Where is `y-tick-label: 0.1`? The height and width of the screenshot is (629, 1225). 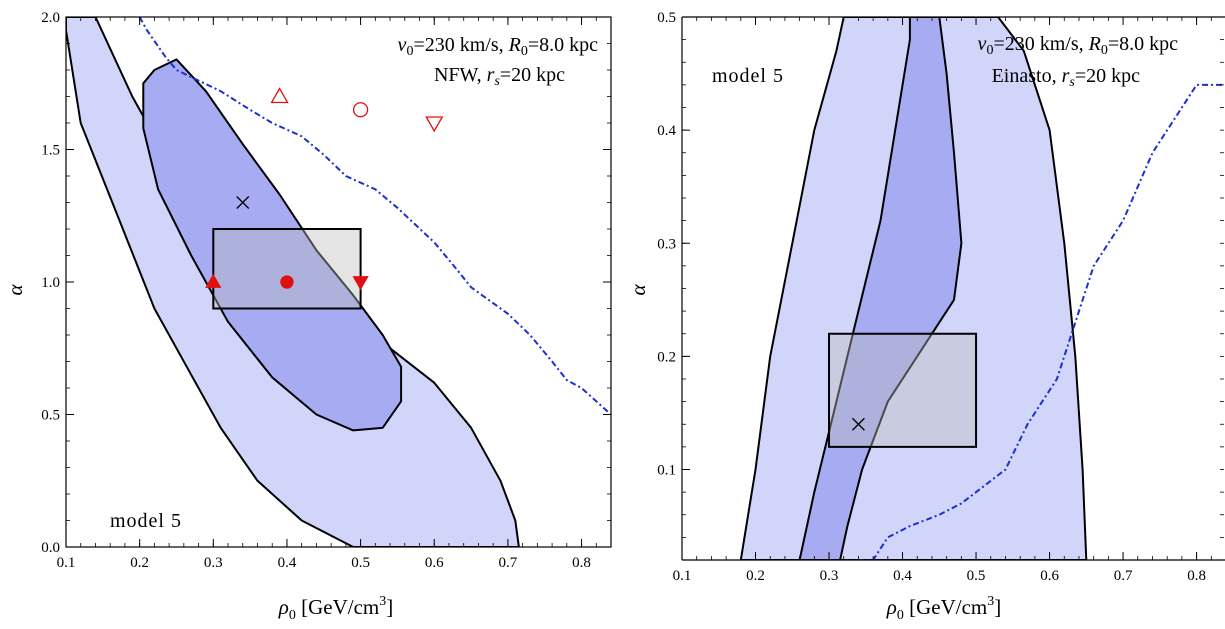
y-tick-label: 0.1 is located at coordinates (666, 471).